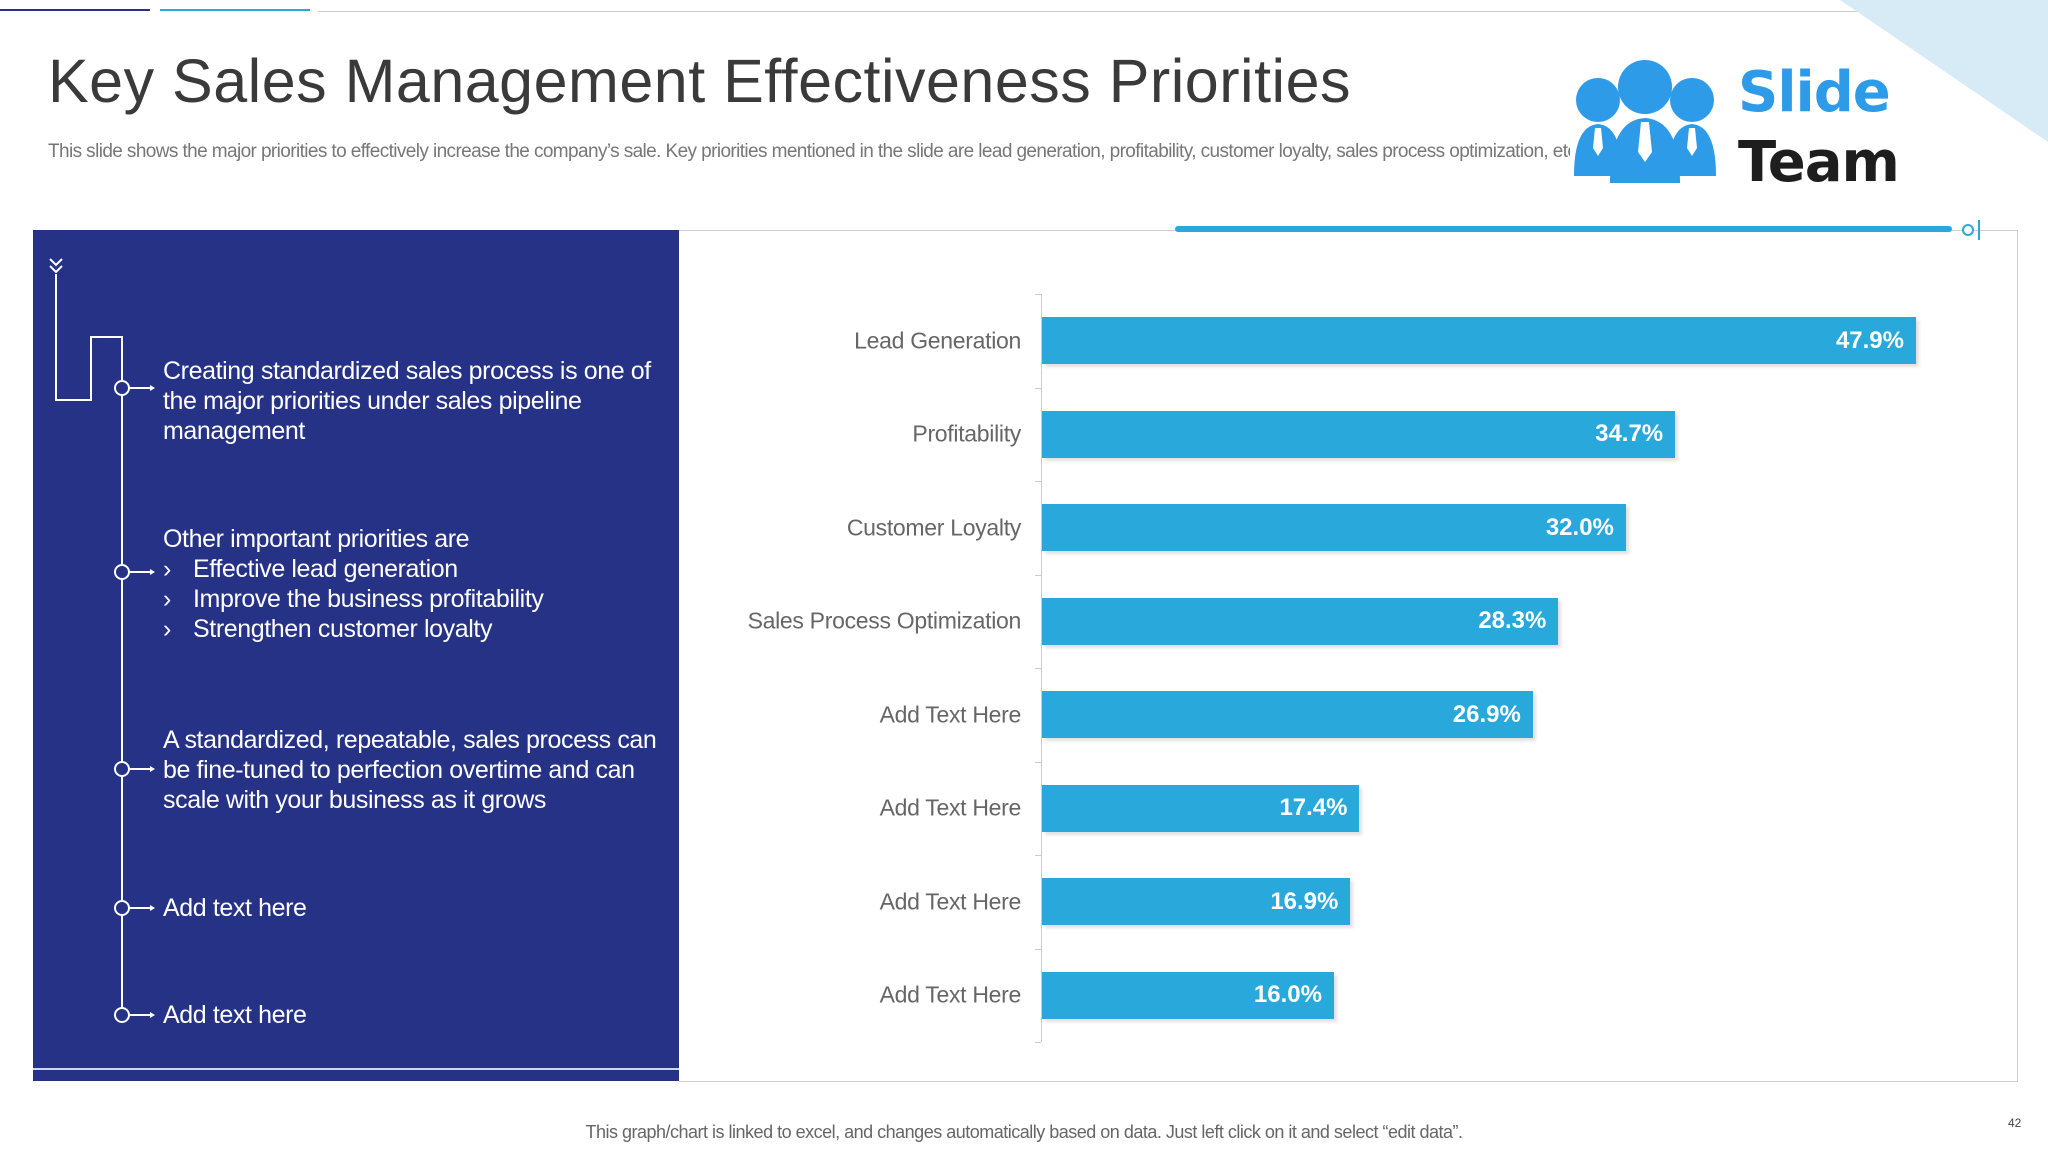  Describe the element at coordinates (1971, 230) in the screenshot. I see `chart-accent-end-icon` at that location.